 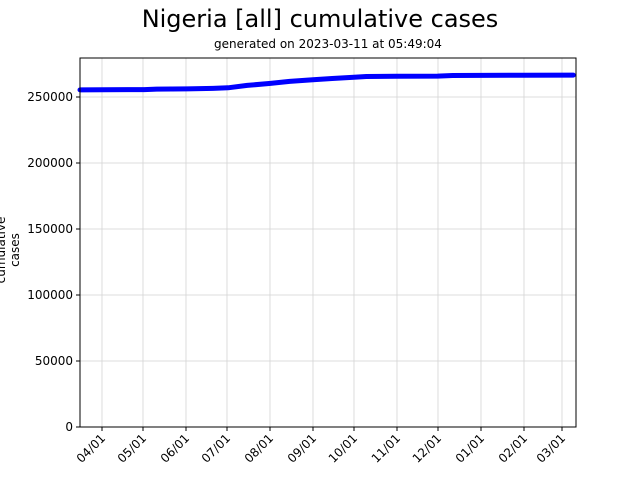 I want to click on y-tick-label: 150000, so click(x=50, y=229).